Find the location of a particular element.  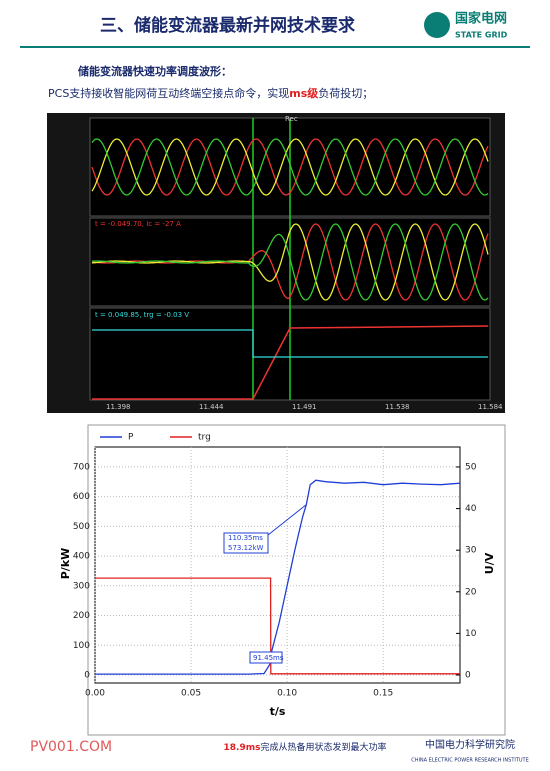

y2-tick-label: 30 is located at coordinates (471, 551).